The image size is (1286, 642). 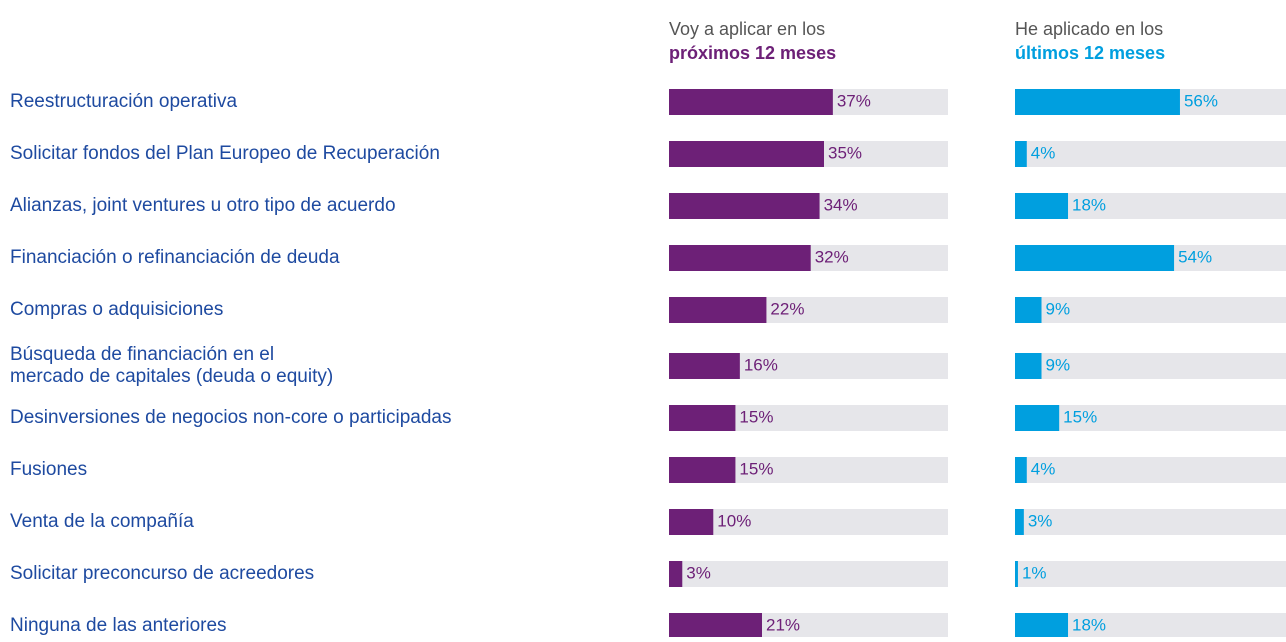 I want to click on value-label: 10%, so click(x=734, y=520).